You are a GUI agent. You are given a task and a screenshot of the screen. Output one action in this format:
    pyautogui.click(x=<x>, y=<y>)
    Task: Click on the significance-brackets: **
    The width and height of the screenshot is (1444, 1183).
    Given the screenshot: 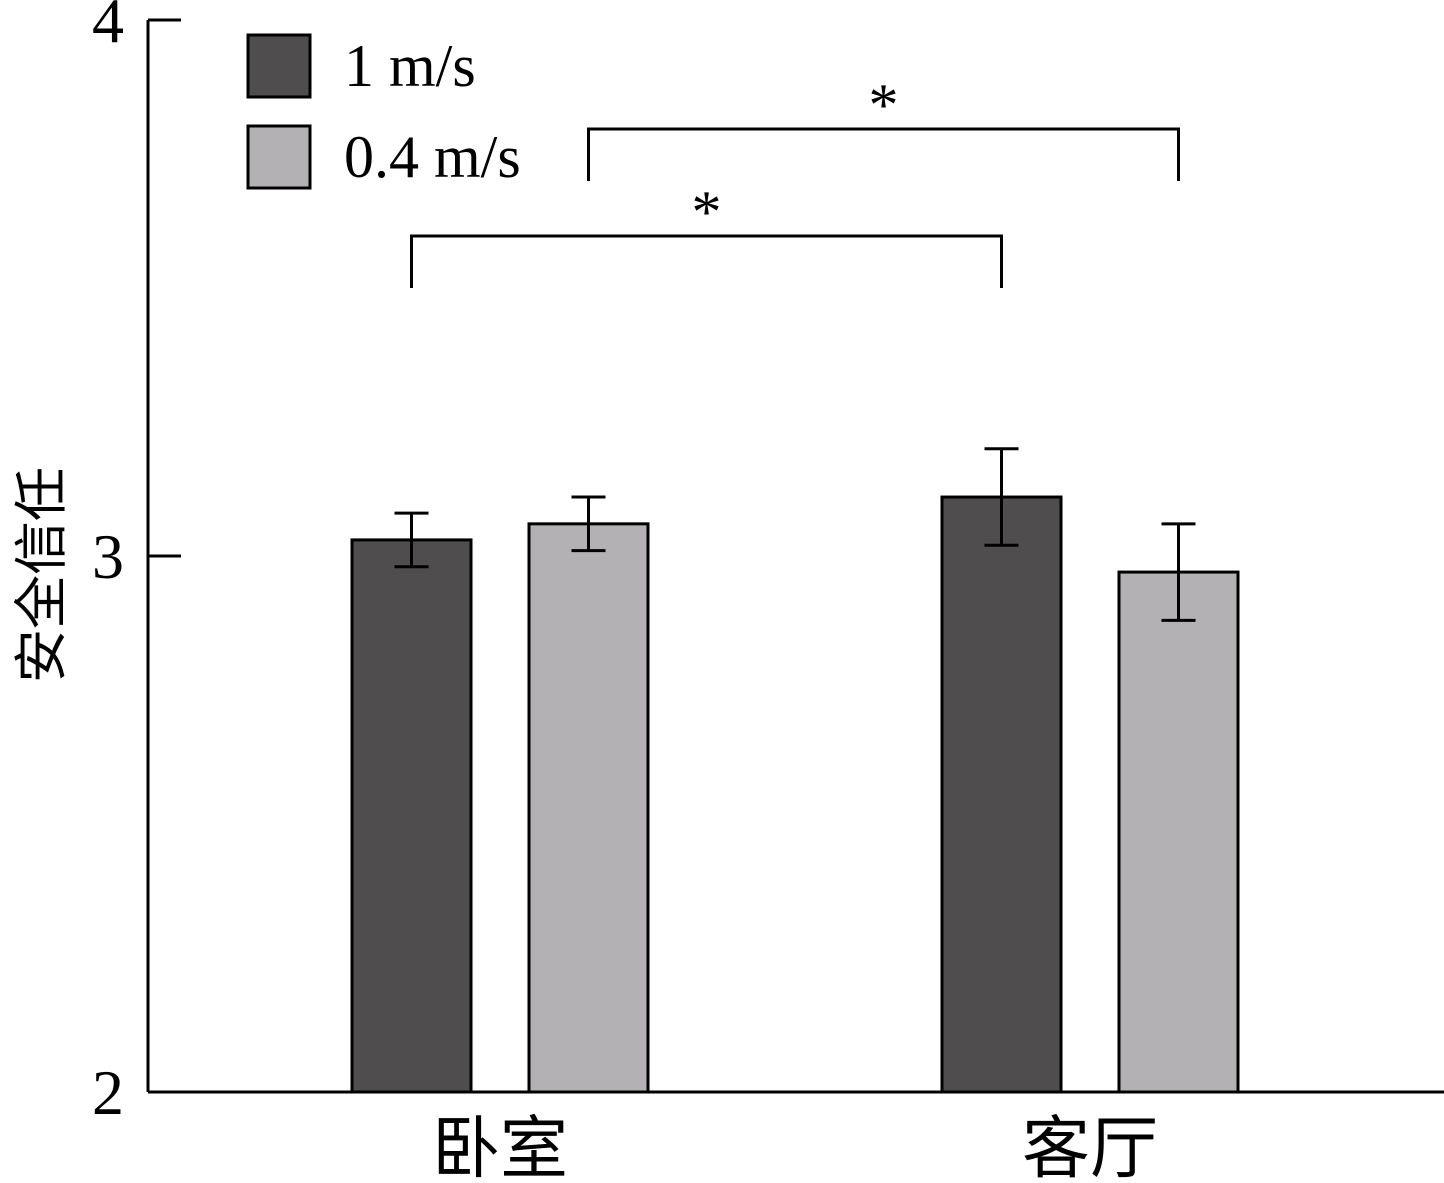 What is the action you would take?
    pyautogui.click(x=795, y=180)
    